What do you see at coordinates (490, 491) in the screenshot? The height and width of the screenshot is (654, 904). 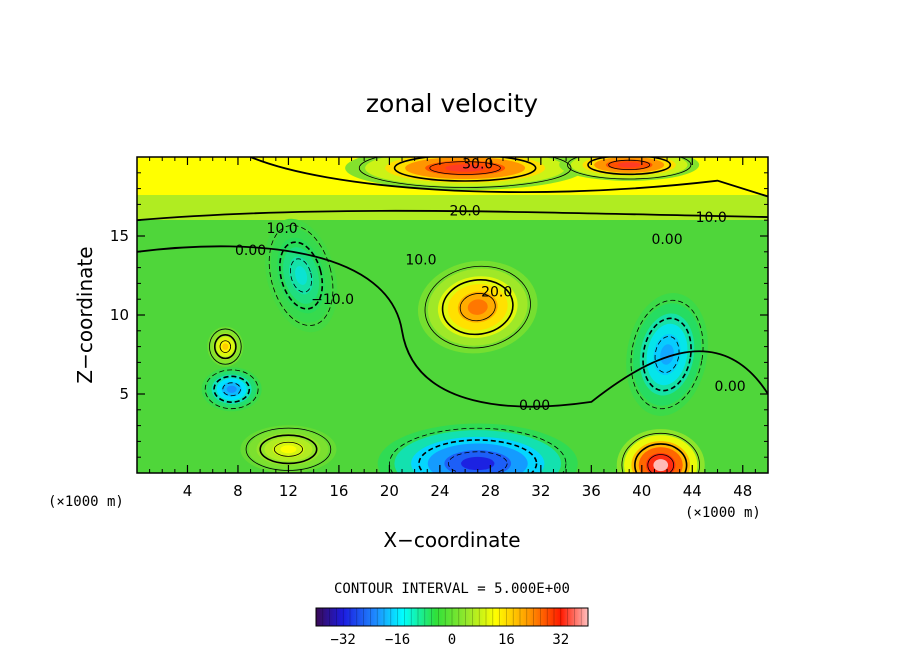 I see `x-tick-label: 28` at bounding box center [490, 491].